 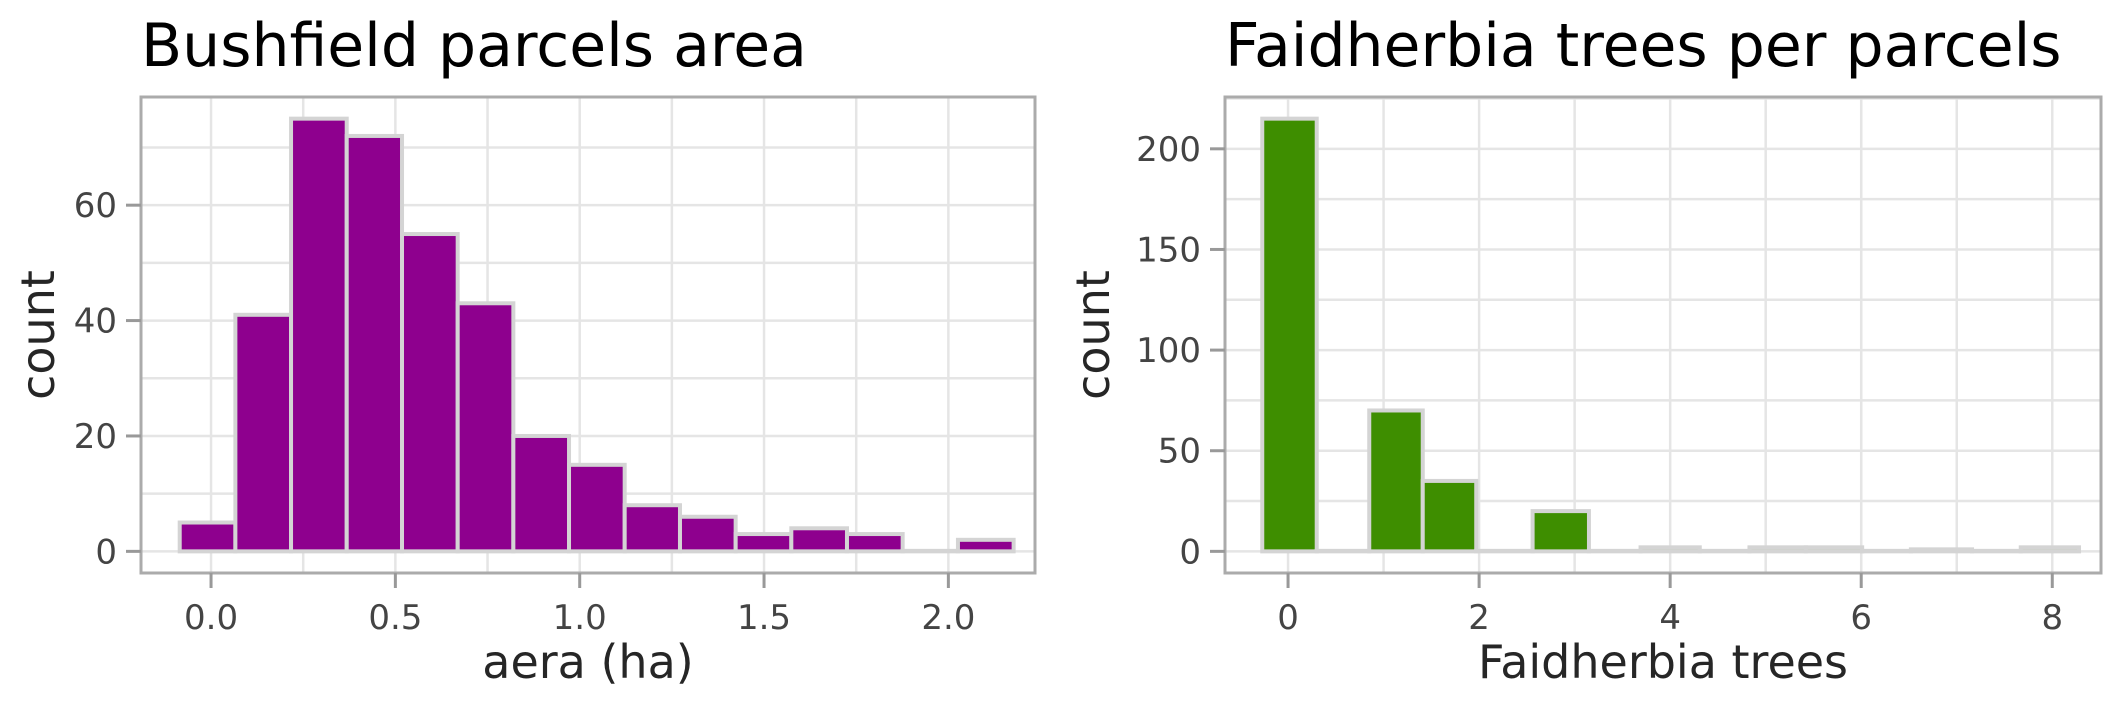 What do you see at coordinates (764, 618) in the screenshot?
I see `x-tick-label: 1.5` at bounding box center [764, 618].